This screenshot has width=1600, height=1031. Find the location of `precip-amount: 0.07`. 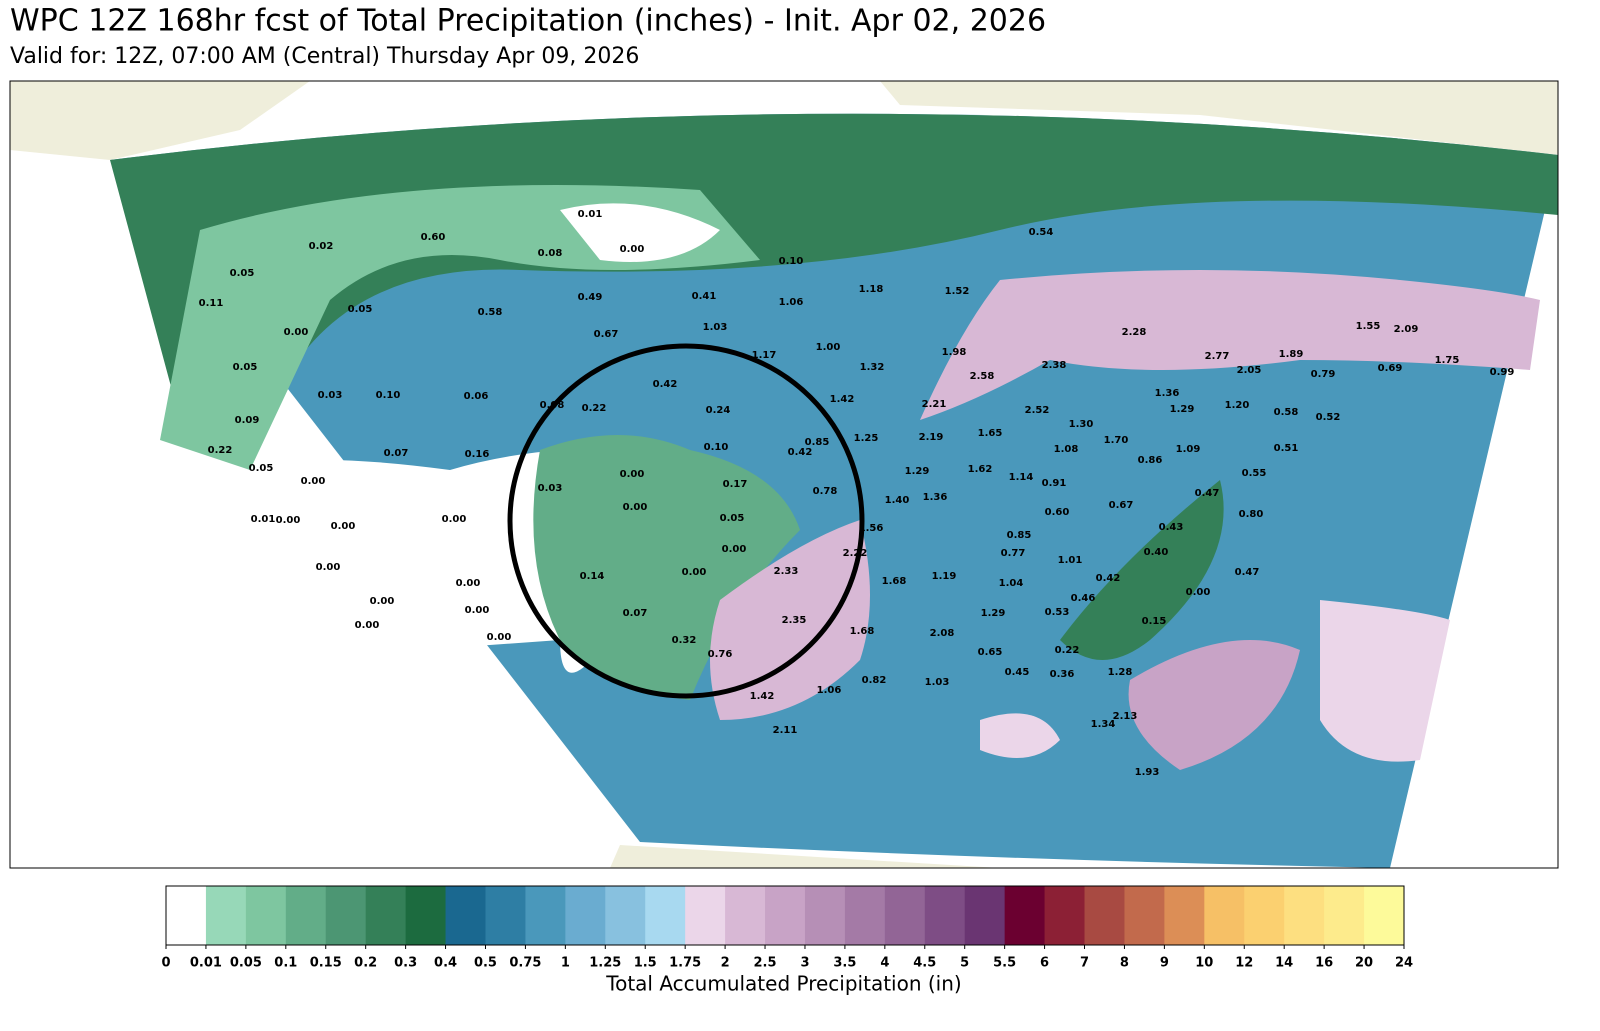

precip-amount: 0.07 is located at coordinates (396, 453).